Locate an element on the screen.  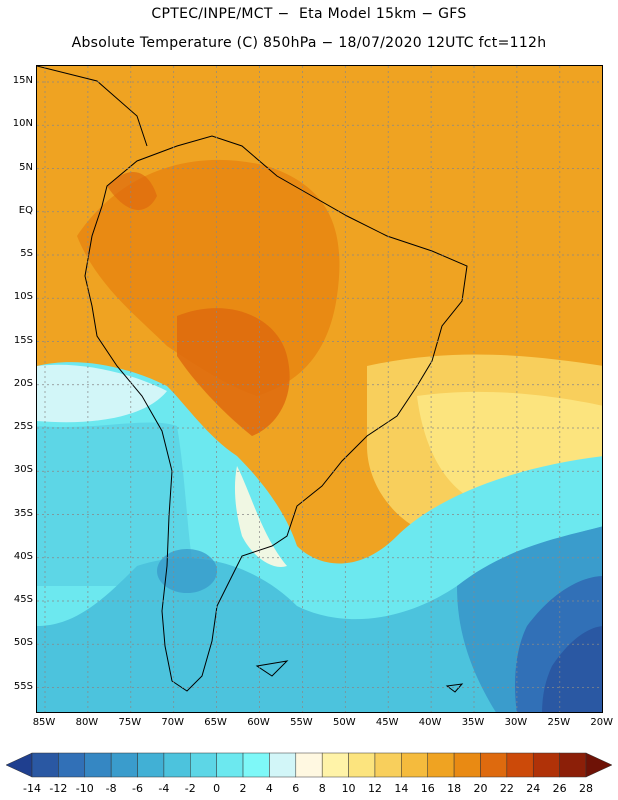
colorbar-tick-label: -12 is located at coordinates (58, 788).